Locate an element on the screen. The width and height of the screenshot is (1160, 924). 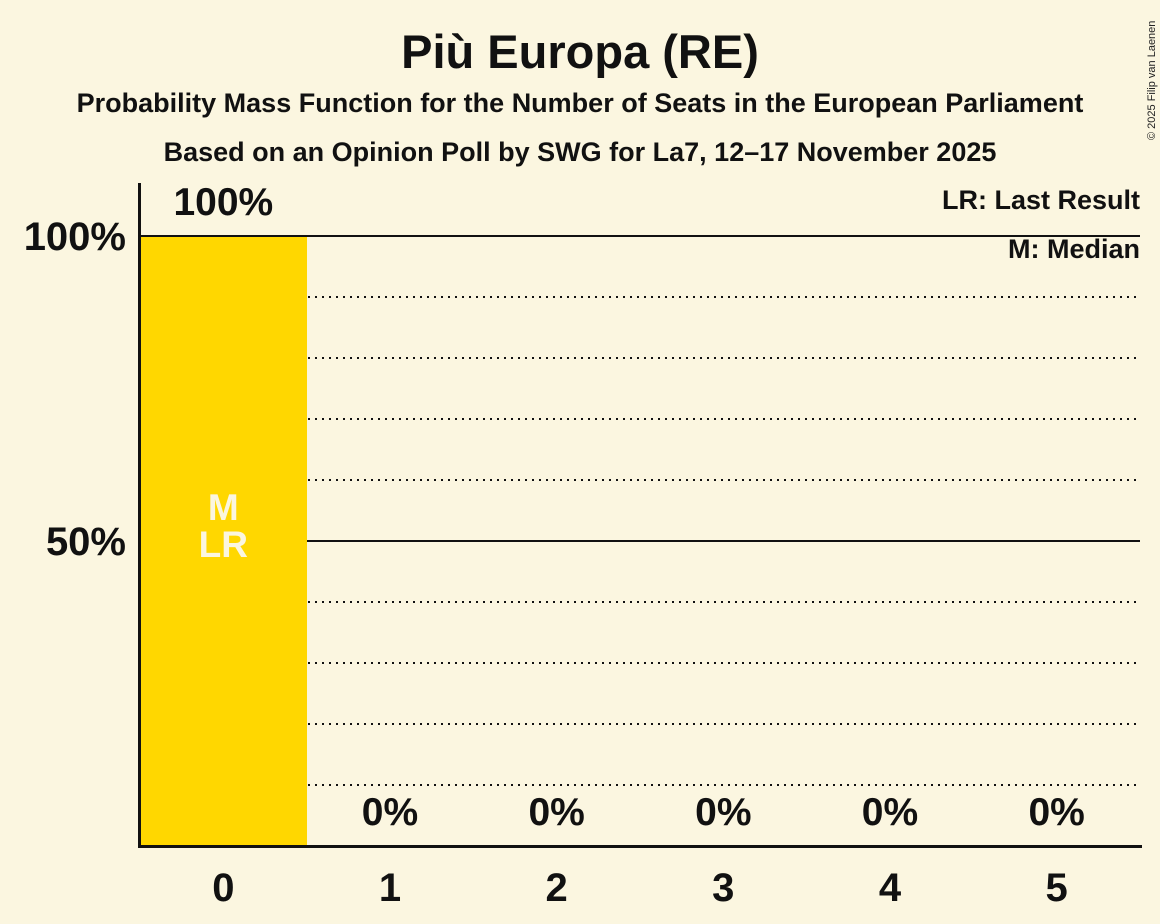
x-axis-label-0: 0 is located at coordinates (223, 888).